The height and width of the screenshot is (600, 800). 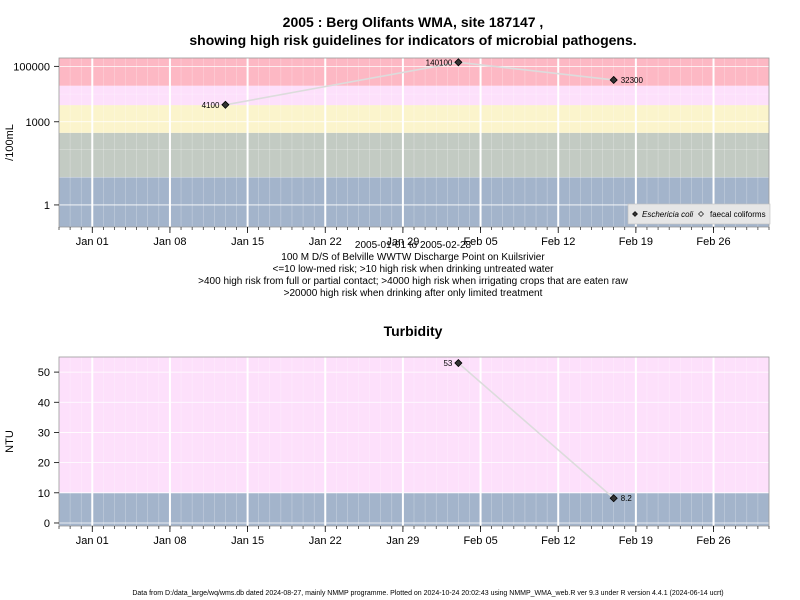 What do you see at coordinates (247, 242) in the screenshot?
I see `coli-x-tick-label: Jan 15` at bounding box center [247, 242].